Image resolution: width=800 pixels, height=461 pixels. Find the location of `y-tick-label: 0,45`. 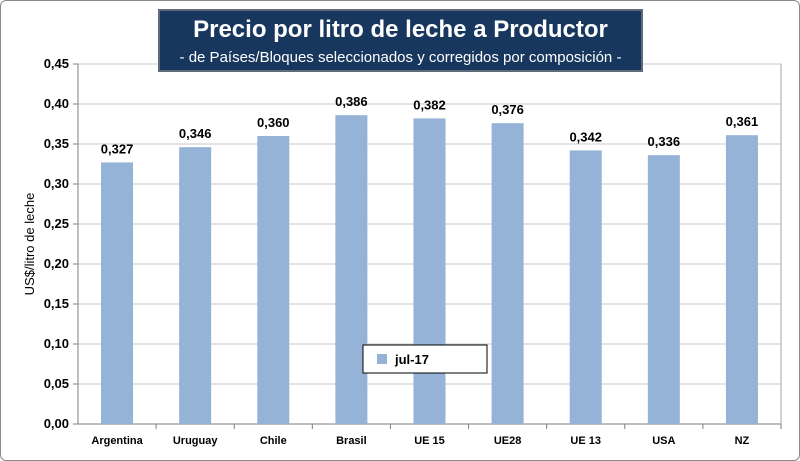

y-tick-label: 0,45 is located at coordinates (56, 63).